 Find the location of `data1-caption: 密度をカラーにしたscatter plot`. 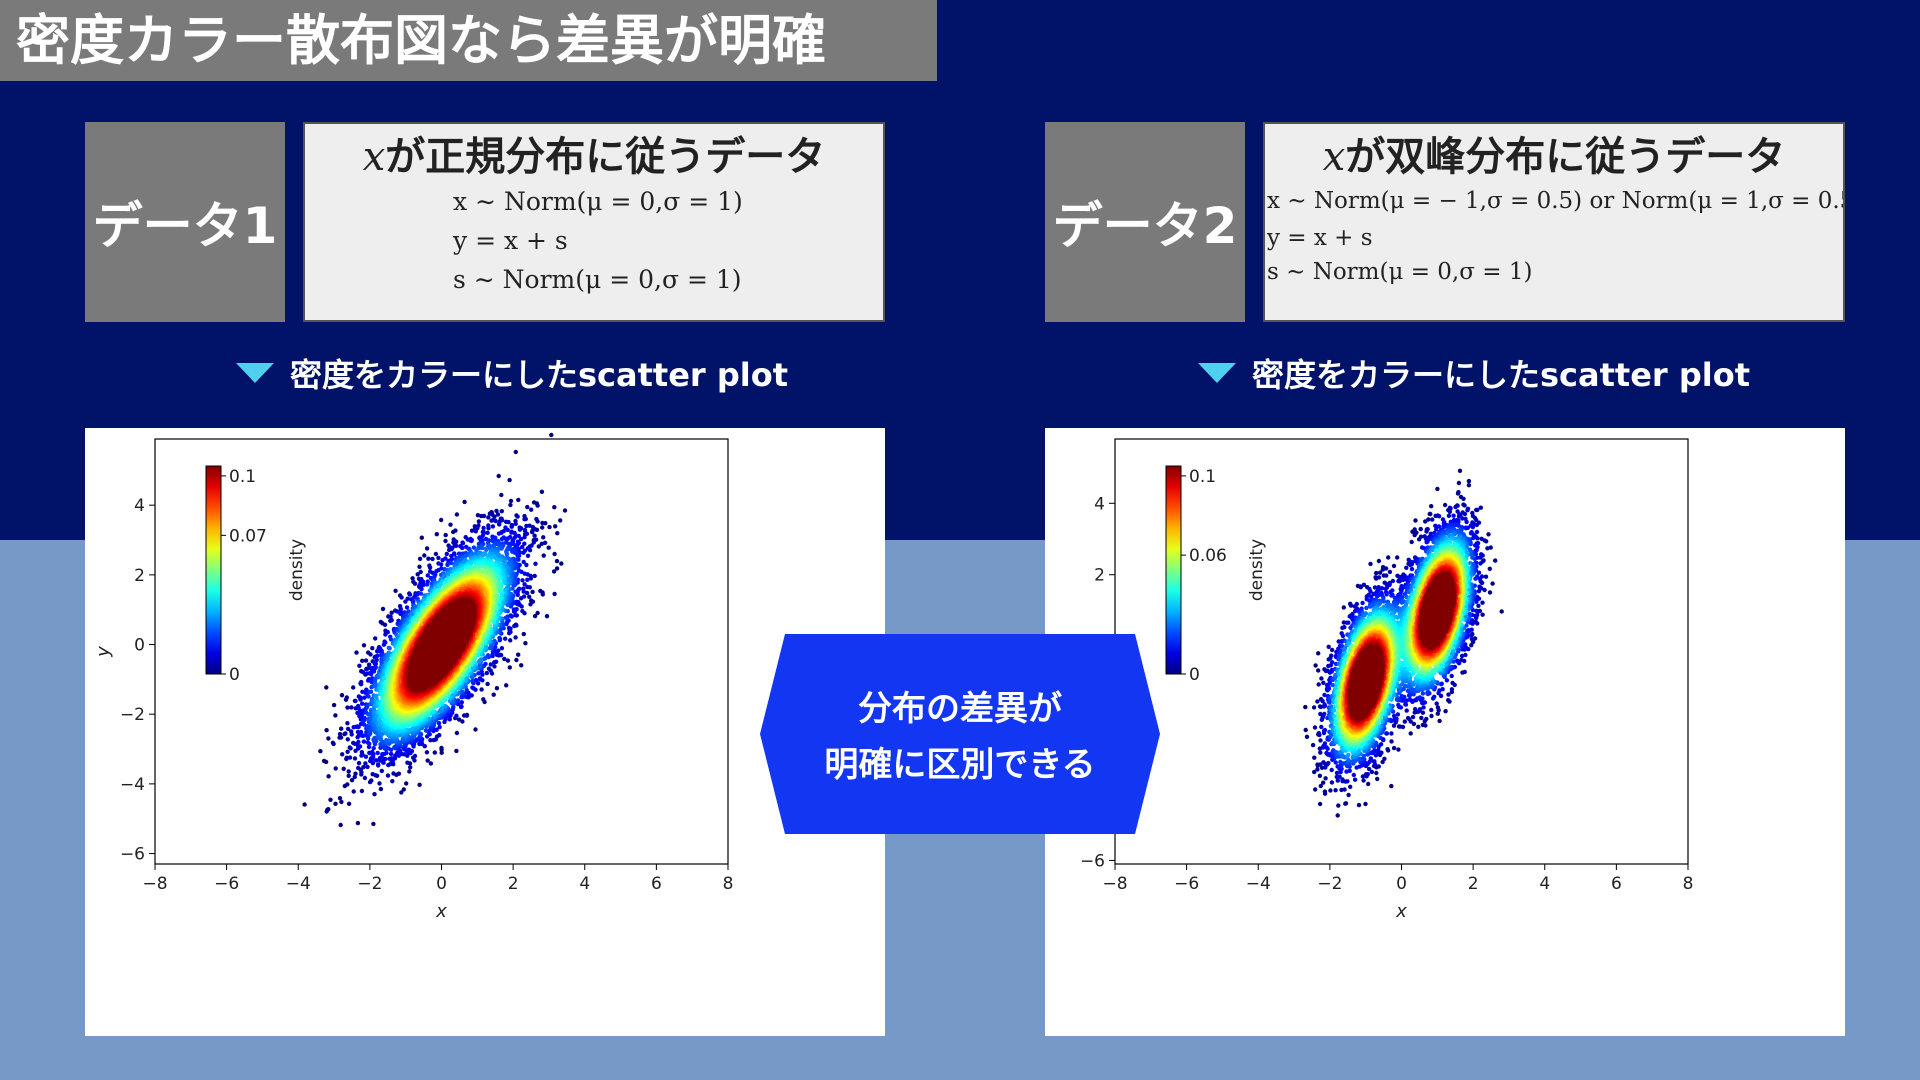

data1-caption: 密度をカラーにしたscatter plot is located at coordinates (512, 373).